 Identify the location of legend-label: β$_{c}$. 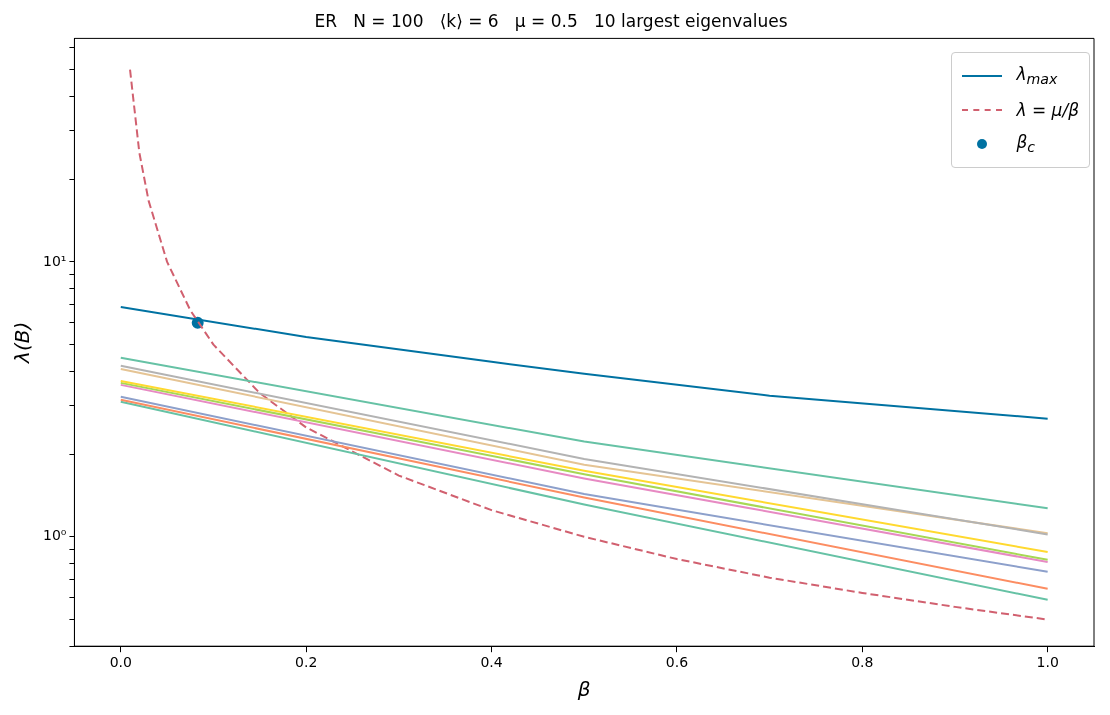
(1026, 144).